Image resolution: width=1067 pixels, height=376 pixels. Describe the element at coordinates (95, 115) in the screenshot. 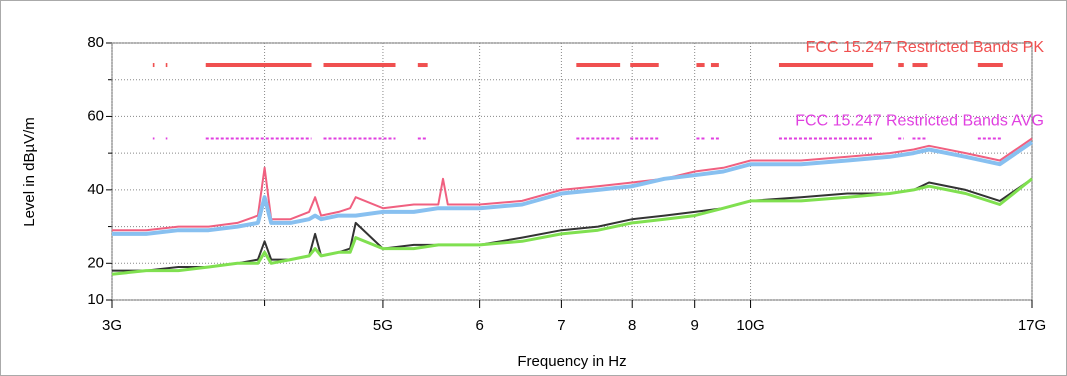

I see `y-tick-label: 60` at that location.